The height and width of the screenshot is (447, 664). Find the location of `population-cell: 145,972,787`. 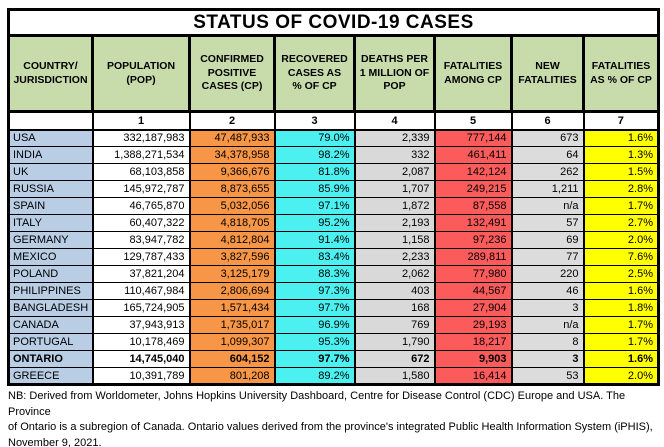

population-cell: 145,972,787 is located at coordinates (141, 189).